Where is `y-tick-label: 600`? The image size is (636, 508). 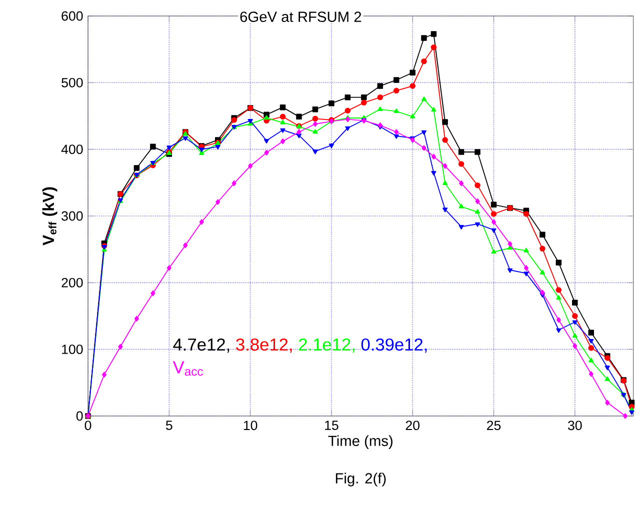 y-tick-label: 600 is located at coordinates (72, 16).